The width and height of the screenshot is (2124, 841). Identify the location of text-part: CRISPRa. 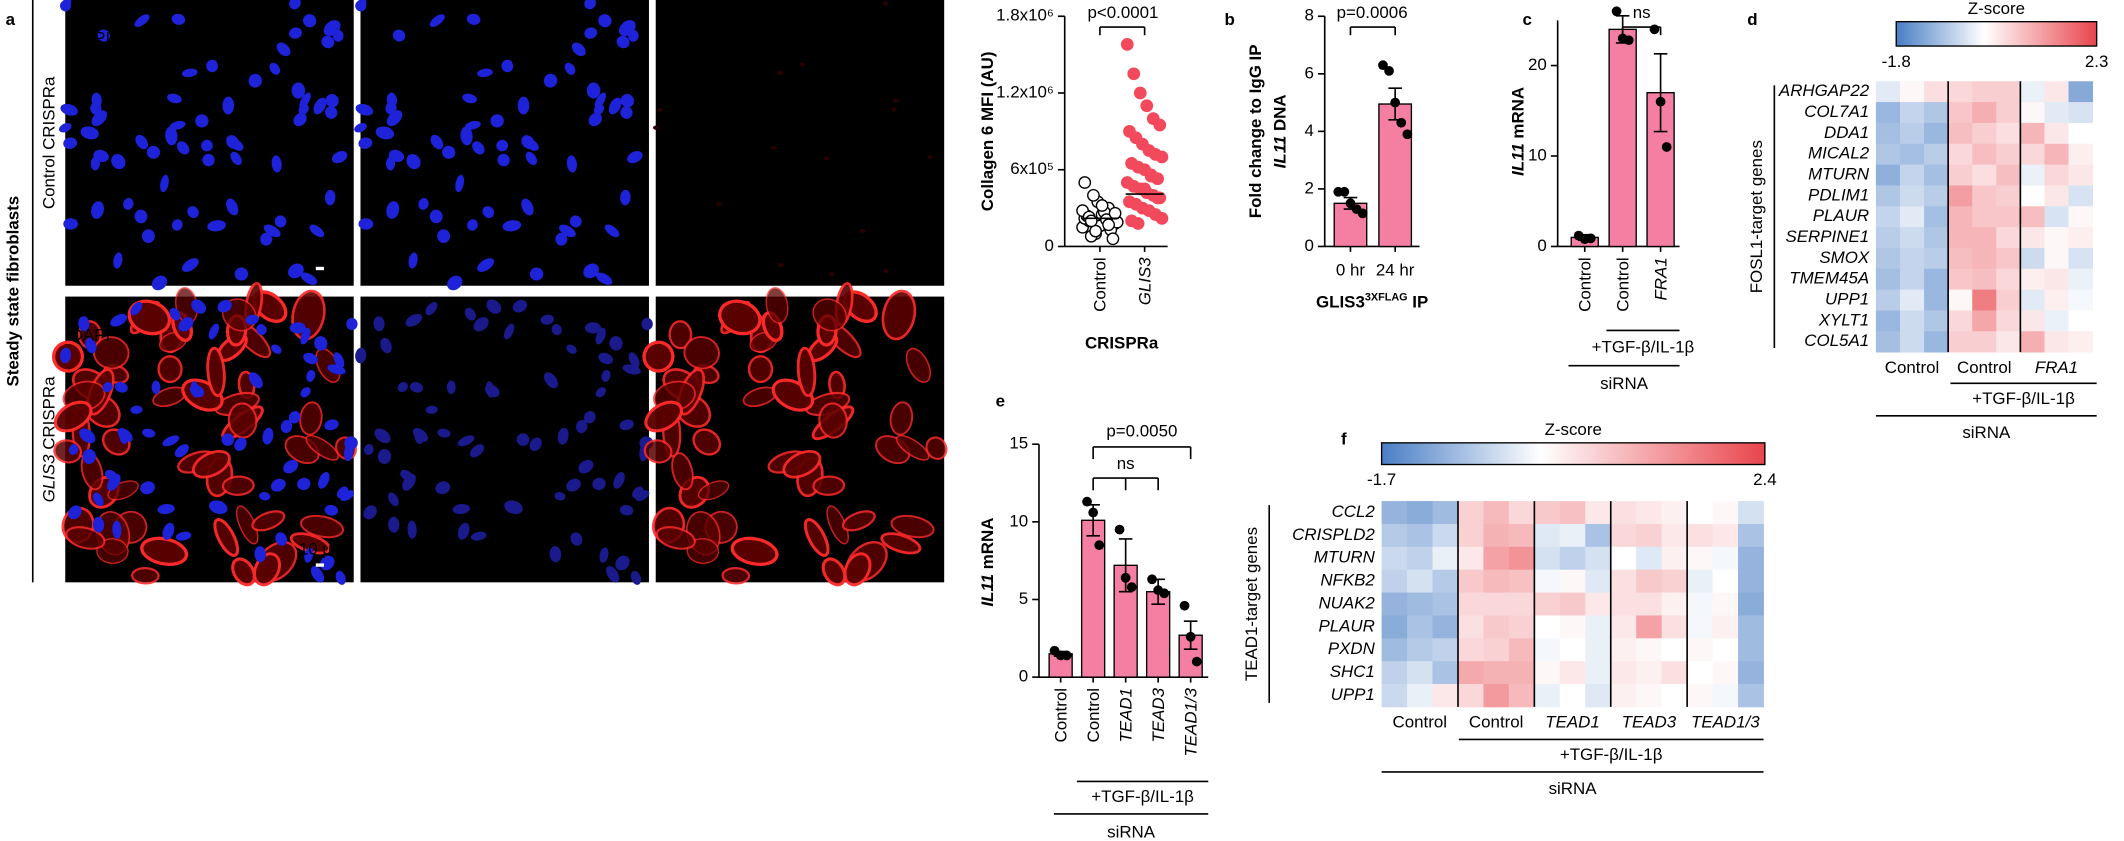
(49, 413).